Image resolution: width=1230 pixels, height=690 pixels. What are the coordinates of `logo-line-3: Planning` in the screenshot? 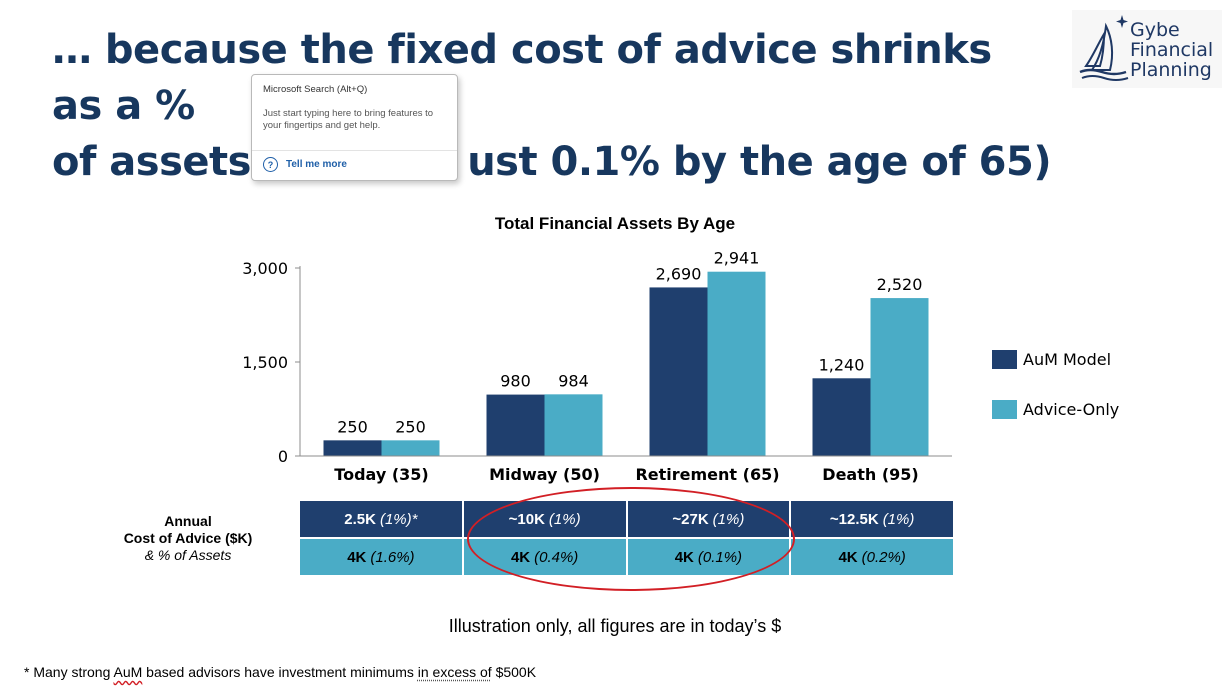 It's located at (1171, 70).